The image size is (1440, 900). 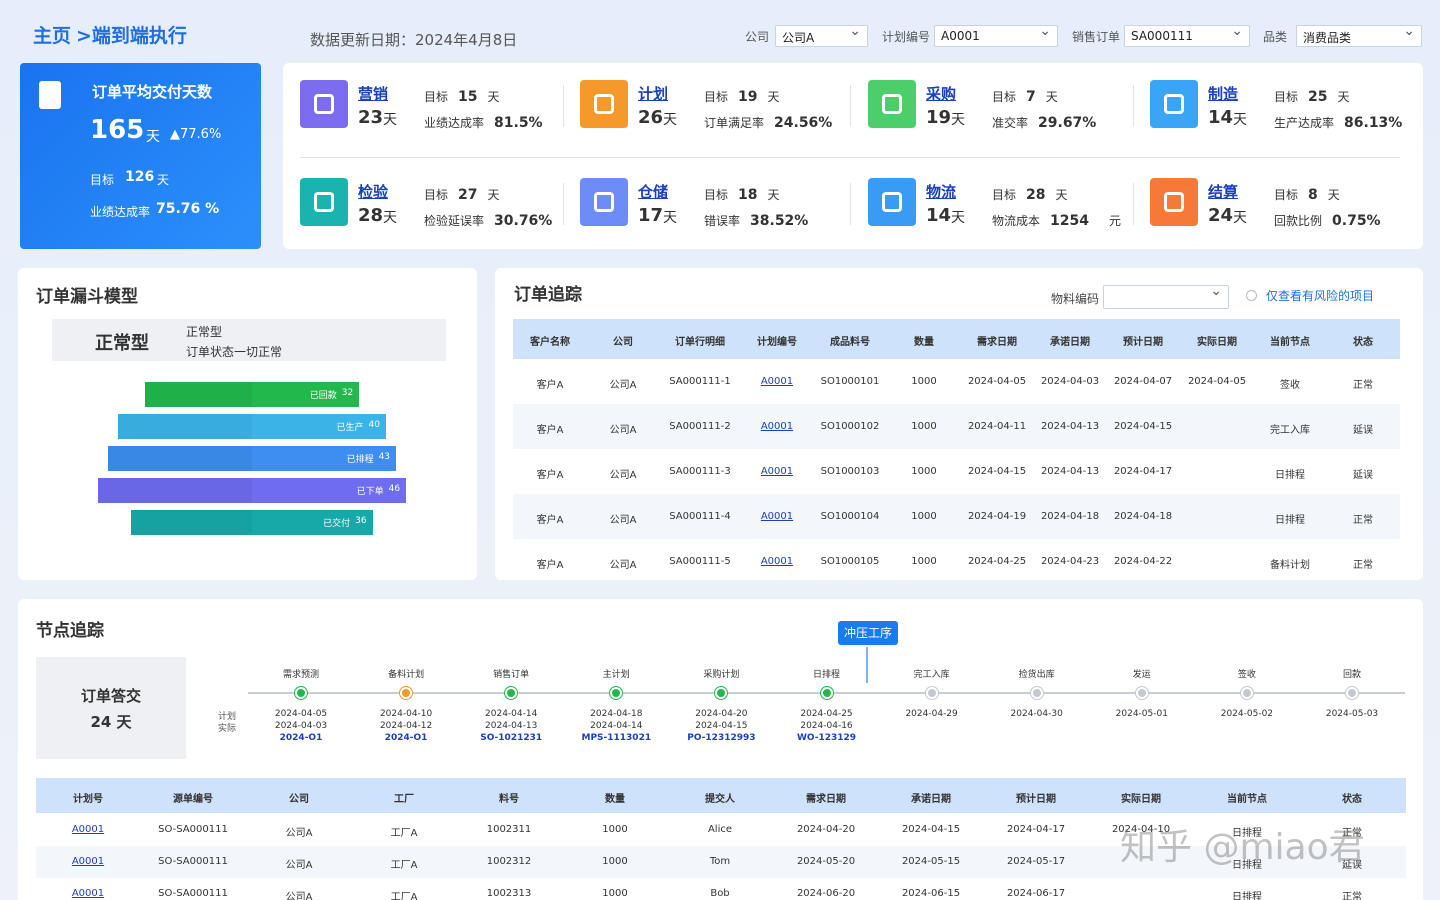 What do you see at coordinates (1044, 122) in the screenshot?
I see `kpi-metric-row: 准交率 29.67%` at bounding box center [1044, 122].